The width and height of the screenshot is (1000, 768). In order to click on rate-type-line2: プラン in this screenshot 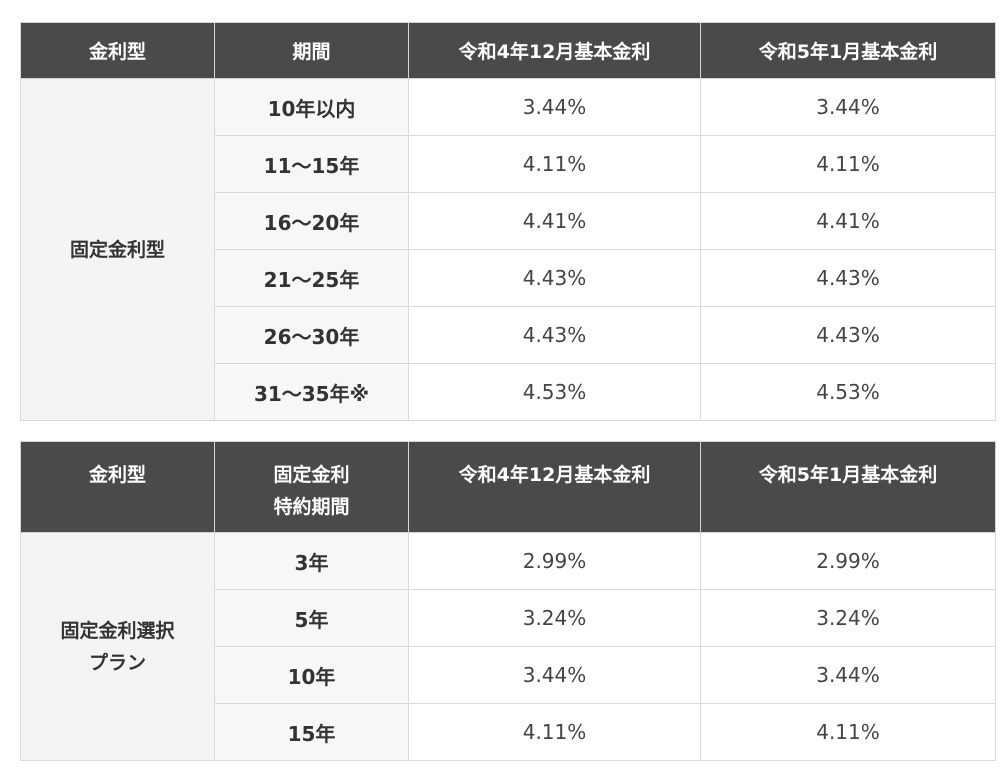, I will do `click(117, 662)`.